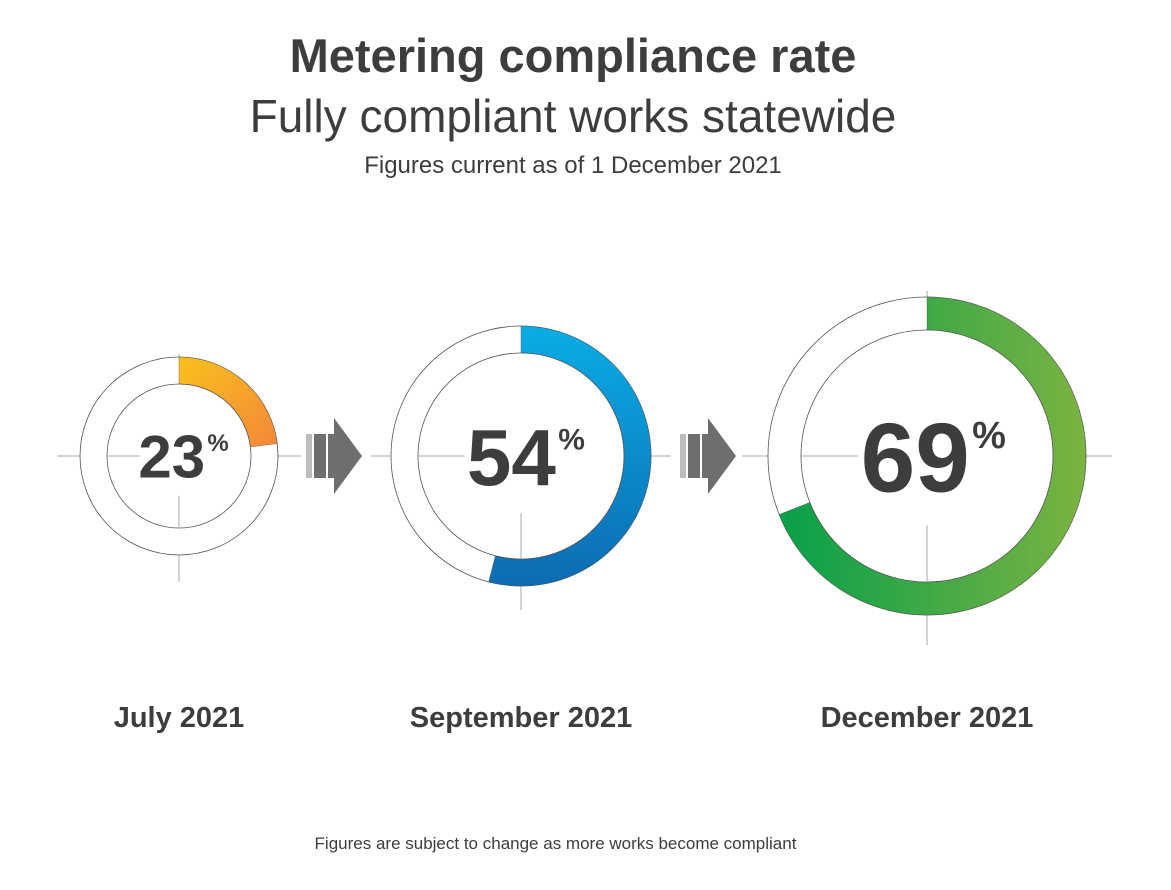 The width and height of the screenshot is (1171, 890). What do you see at coordinates (989, 436) in the screenshot?
I see `percent-sign-december-2021: %` at bounding box center [989, 436].